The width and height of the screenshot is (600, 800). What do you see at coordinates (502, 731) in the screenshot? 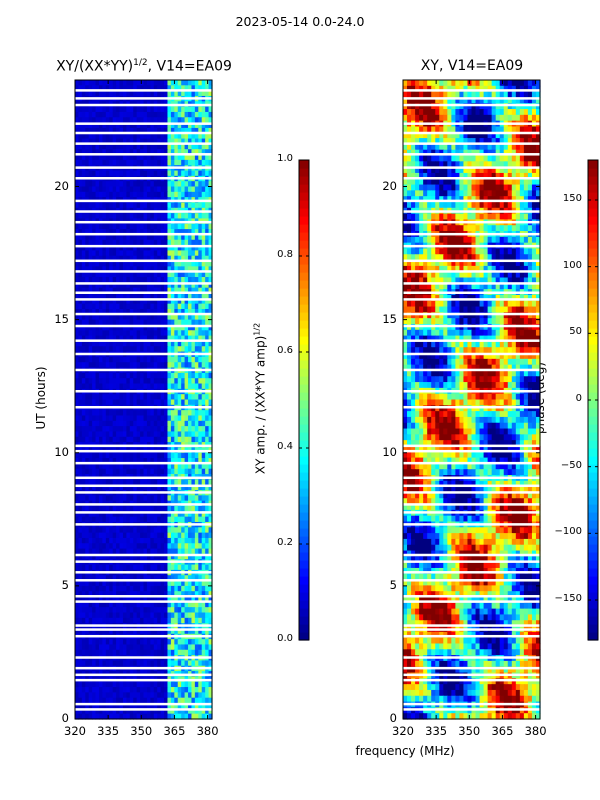
I see `x-tick-label: 365` at bounding box center [502, 731].